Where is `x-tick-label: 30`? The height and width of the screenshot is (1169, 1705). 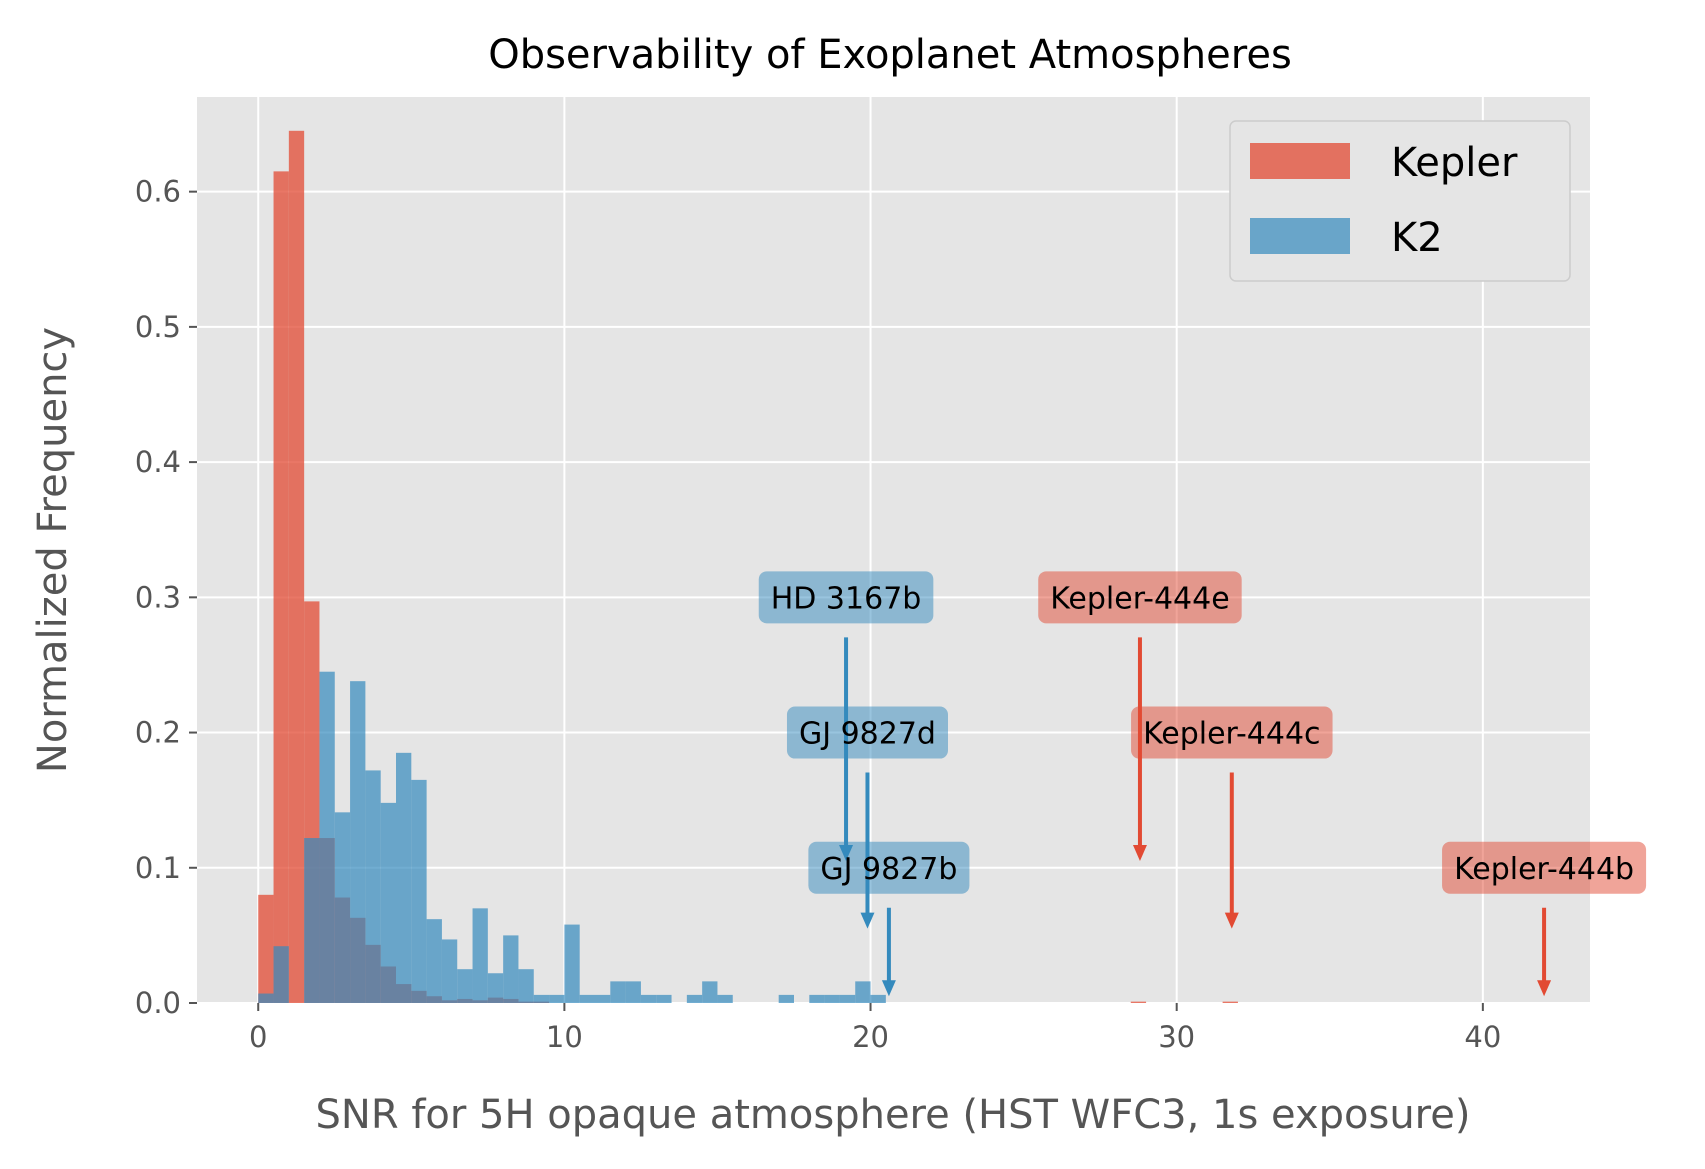 x-tick-label: 30 is located at coordinates (1176, 1037).